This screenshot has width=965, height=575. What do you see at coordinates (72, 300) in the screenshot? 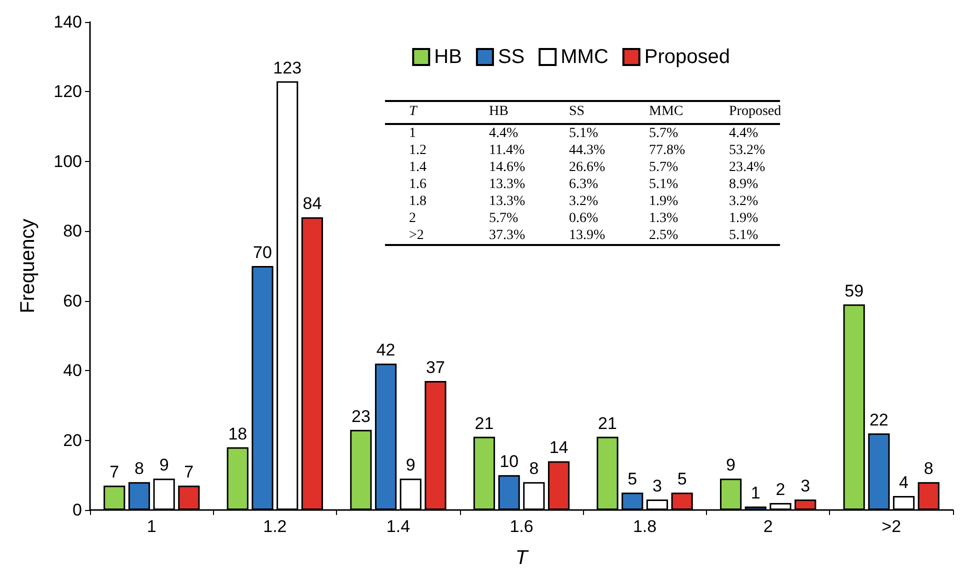
I see `y-tick-label: 60` at bounding box center [72, 300].